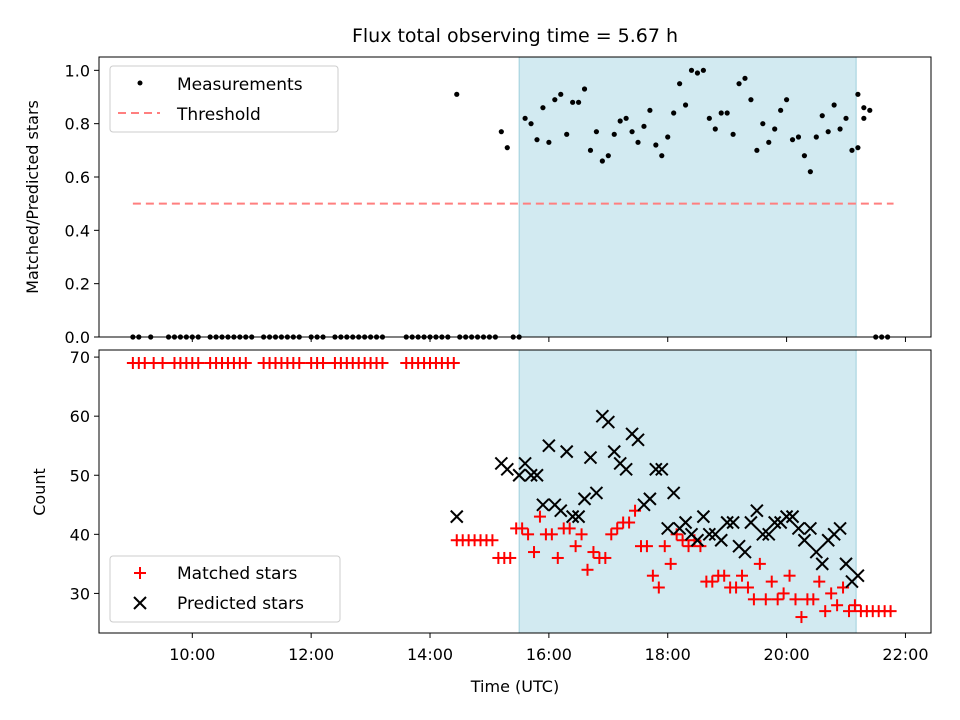 Image resolution: width=960 pixels, height=720 pixels. Describe the element at coordinates (80, 416) in the screenshot. I see `y-tick-label: 60` at that location.